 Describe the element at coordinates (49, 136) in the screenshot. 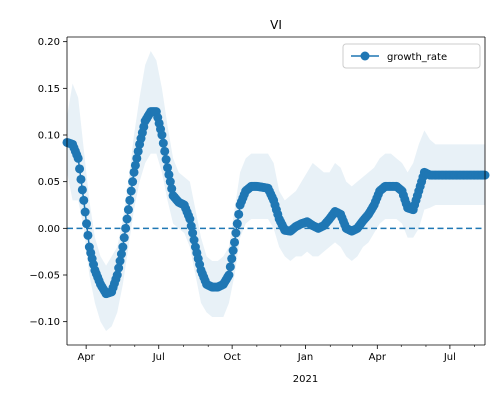

I see `y-tick-label: 0.10` at that location.